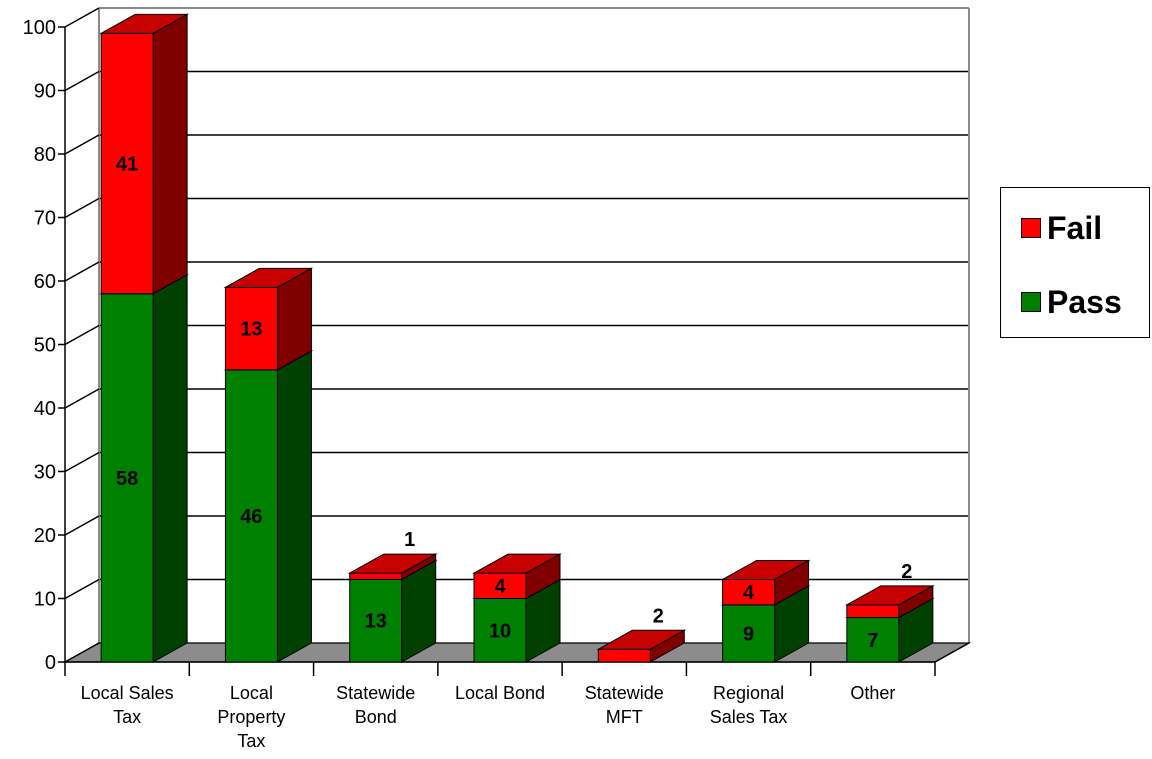 This screenshot has height=759, width=1152. What do you see at coordinates (39, 28) in the screenshot?
I see `y-tick-label: 100` at bounding box center [39, 28].